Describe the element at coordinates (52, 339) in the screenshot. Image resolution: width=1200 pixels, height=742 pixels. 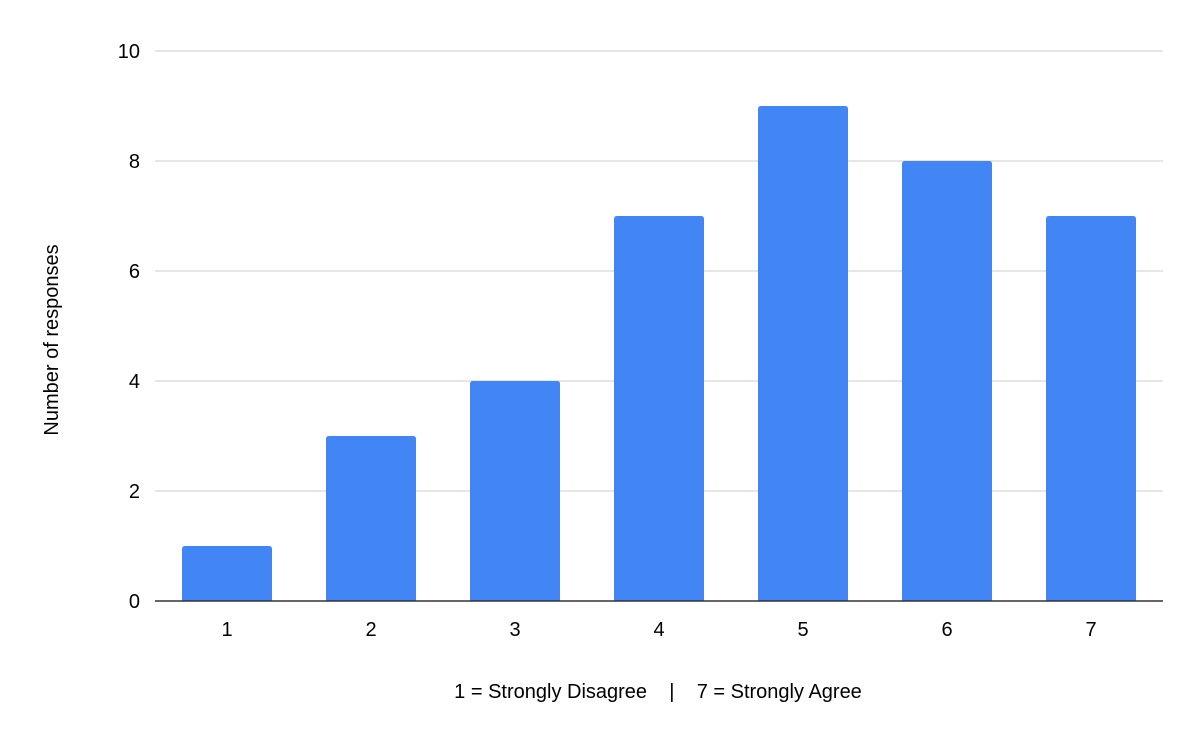
I see `y-axis-title: Number of responses` at that location.